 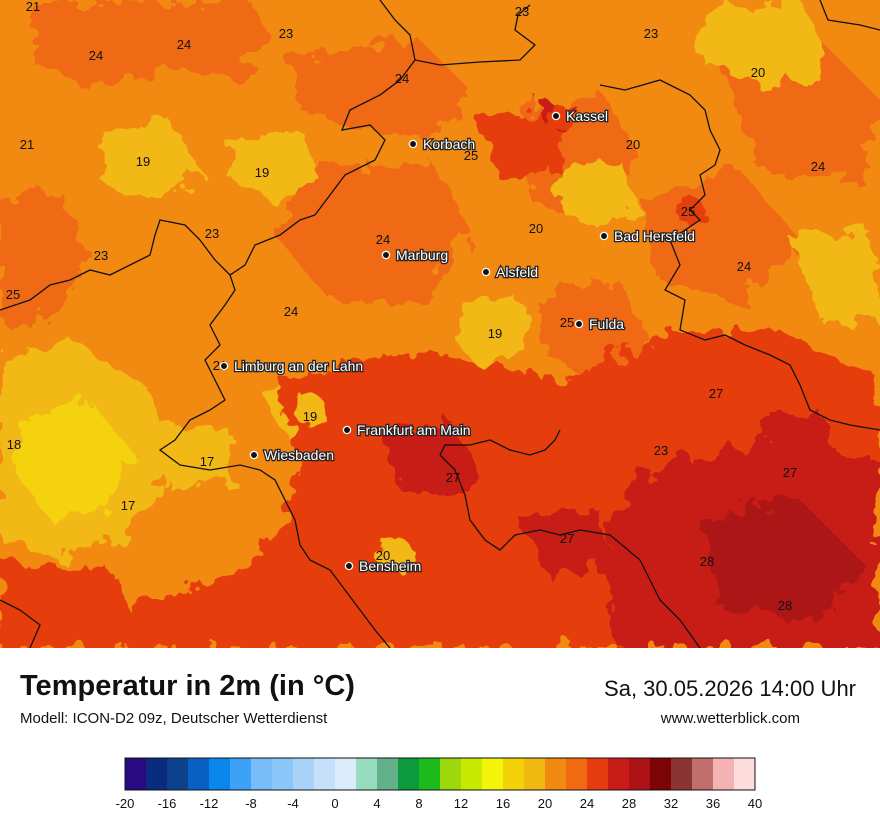 I want to click on city-name: Bensheim, so click(x=390, y=566).